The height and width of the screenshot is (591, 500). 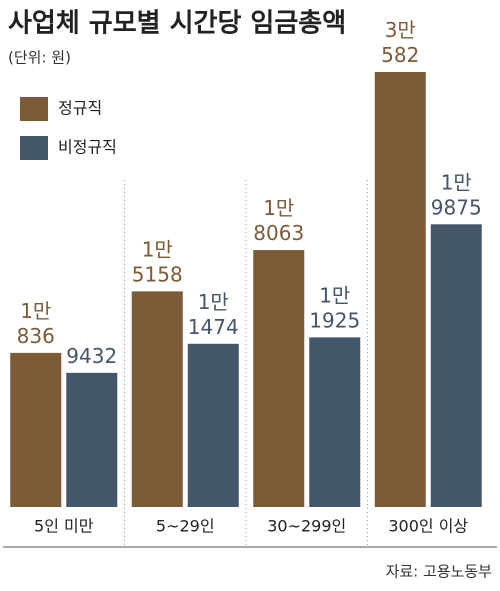 I want to click on value-label: 3만 582, so click(x=400, y=42).